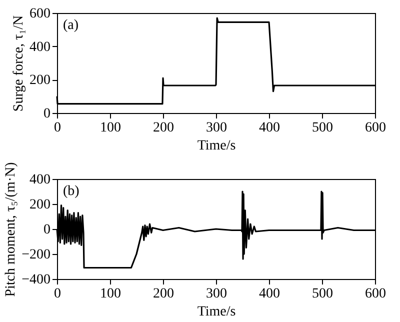 The width and height of the screenshot is (400, 322). I want to click on y-tick-label: −200, so click(36, 255).